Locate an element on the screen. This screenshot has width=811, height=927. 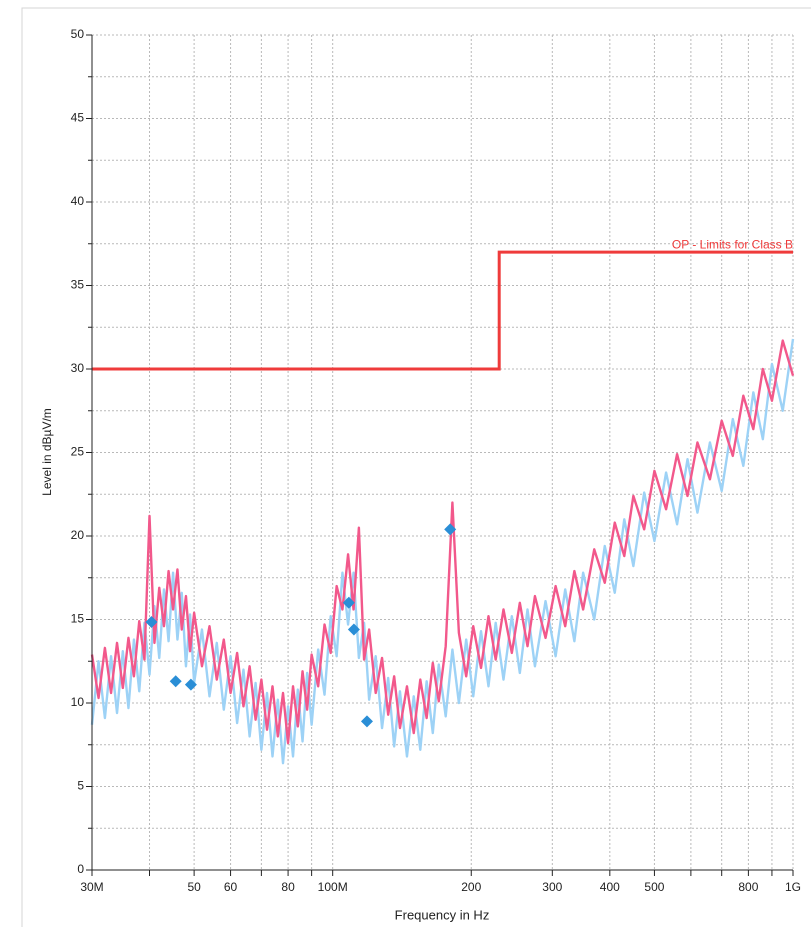
y-axis-label: Level in dBµV/m is located at coordinates (47, 452).